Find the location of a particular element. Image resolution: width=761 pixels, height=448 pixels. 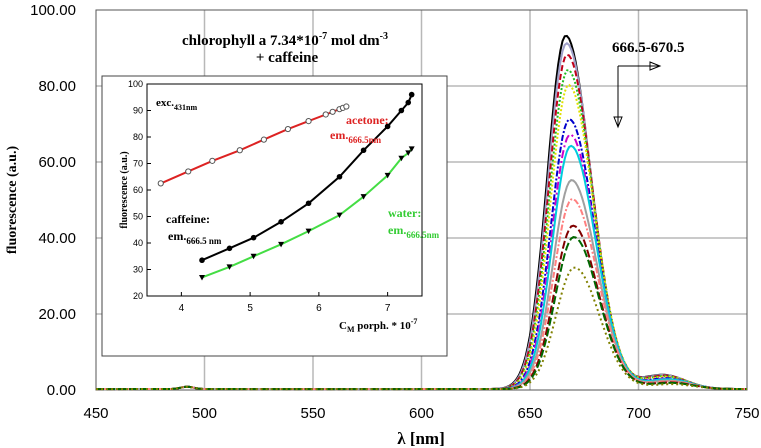

chart-title-line1: chlorophyll a 7.34*10-7 mol dm-3 is located at coordinates (285, 40).